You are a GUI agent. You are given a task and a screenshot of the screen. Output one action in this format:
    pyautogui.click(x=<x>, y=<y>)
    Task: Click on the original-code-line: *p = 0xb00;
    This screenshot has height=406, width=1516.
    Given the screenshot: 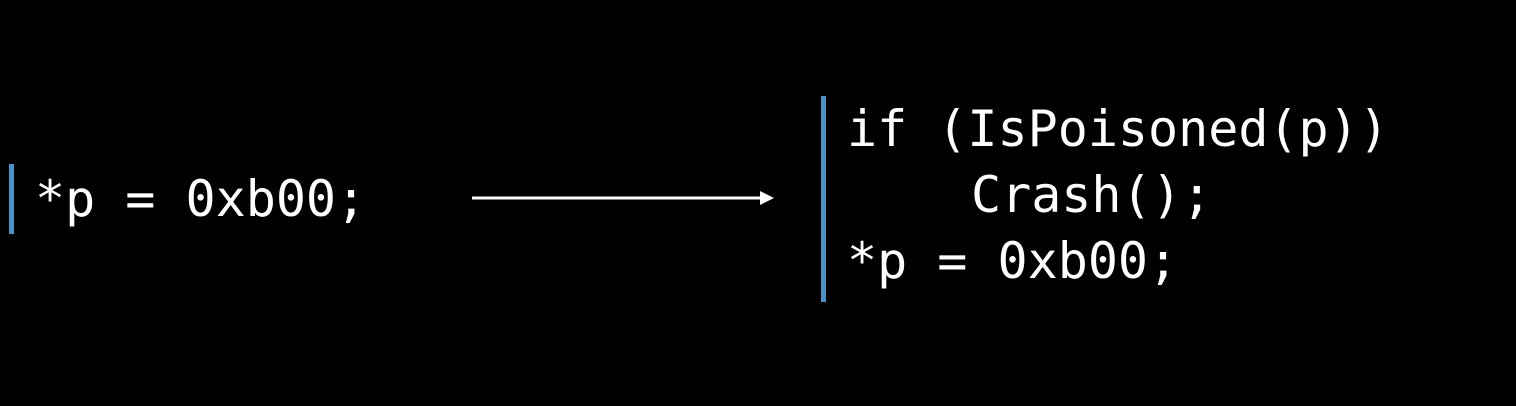 What is the action you would take?
    pyautogui.click(x=201, y=199)
    